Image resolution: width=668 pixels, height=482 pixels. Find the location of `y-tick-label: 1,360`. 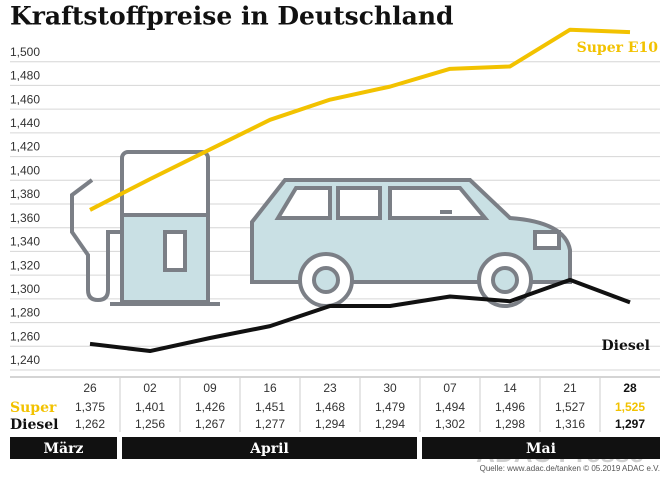

y-tick-label: 1,360 is located at coordinates (25, 218).